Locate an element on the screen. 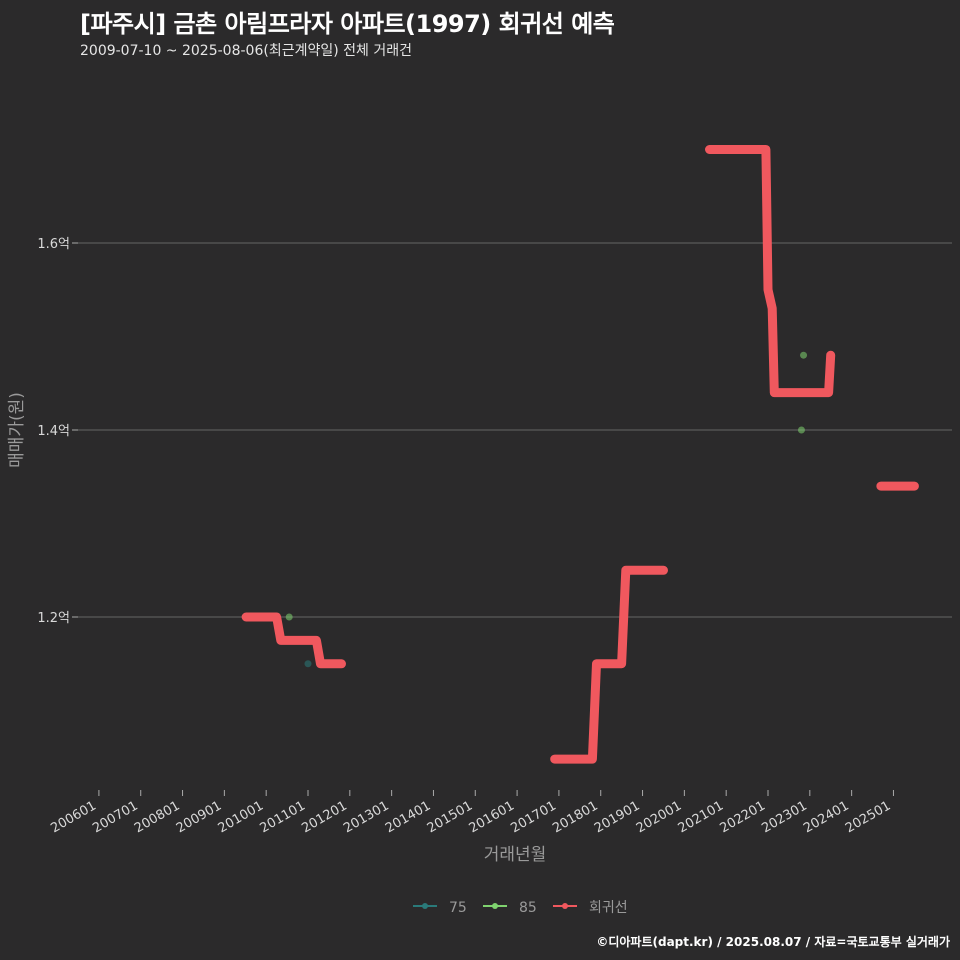  y-axis-title: 매매가(원) is located at coordinates (17, 430).